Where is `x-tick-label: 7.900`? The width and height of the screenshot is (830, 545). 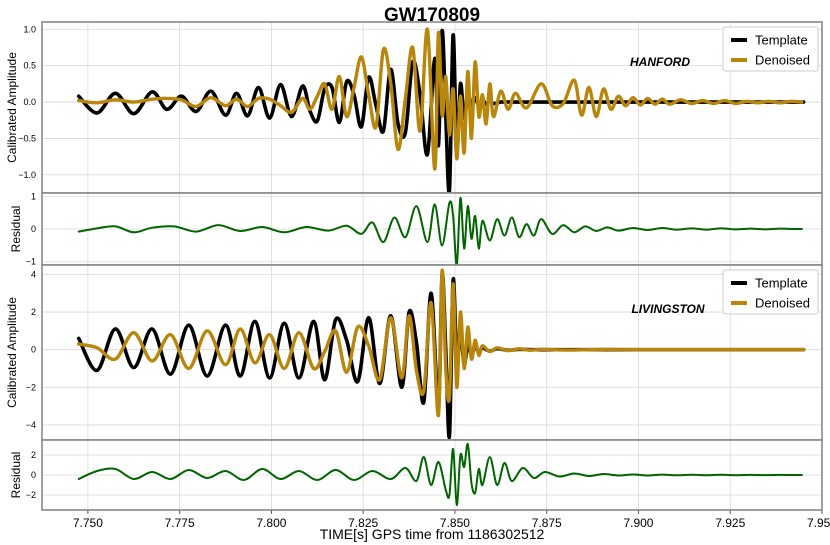
x-tick-label: 7.900 is located at coordinates (638, 523).